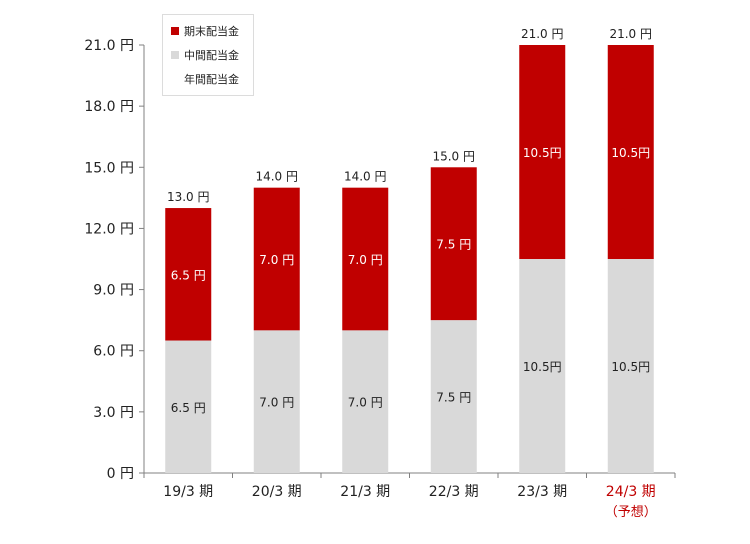  Describe the element at coordinates (631, 512) in the screenshot. I see `x-tick-sublabel: （予想）` at that location.